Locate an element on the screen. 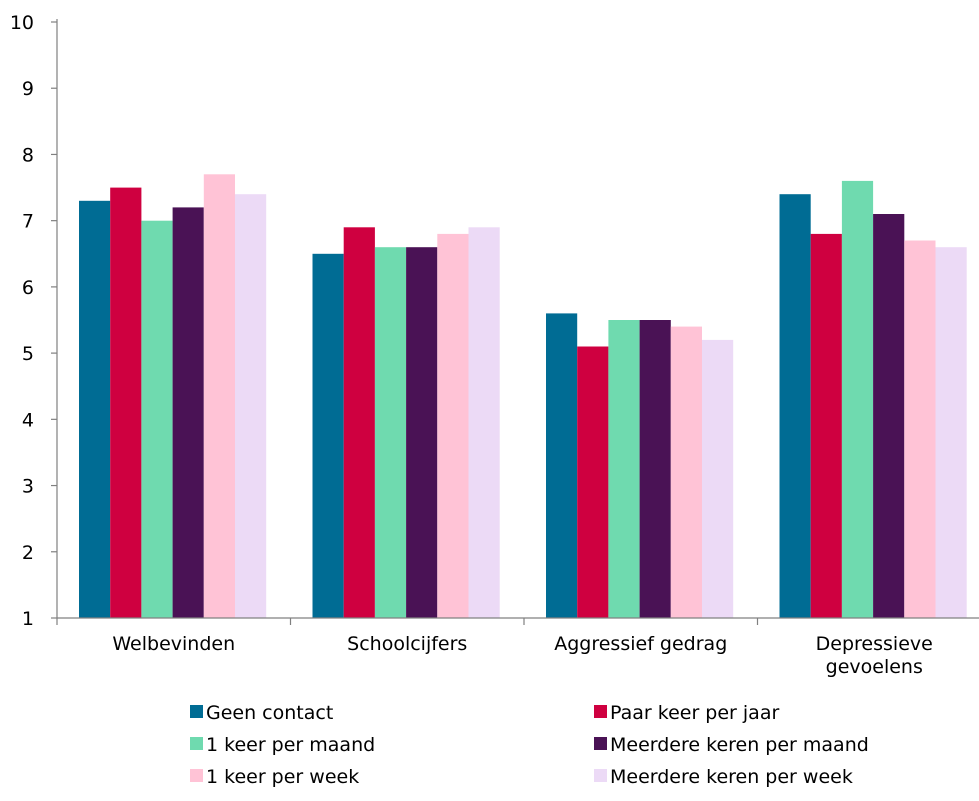  y-tick-label: 10 is located at coordinates (22, 23).